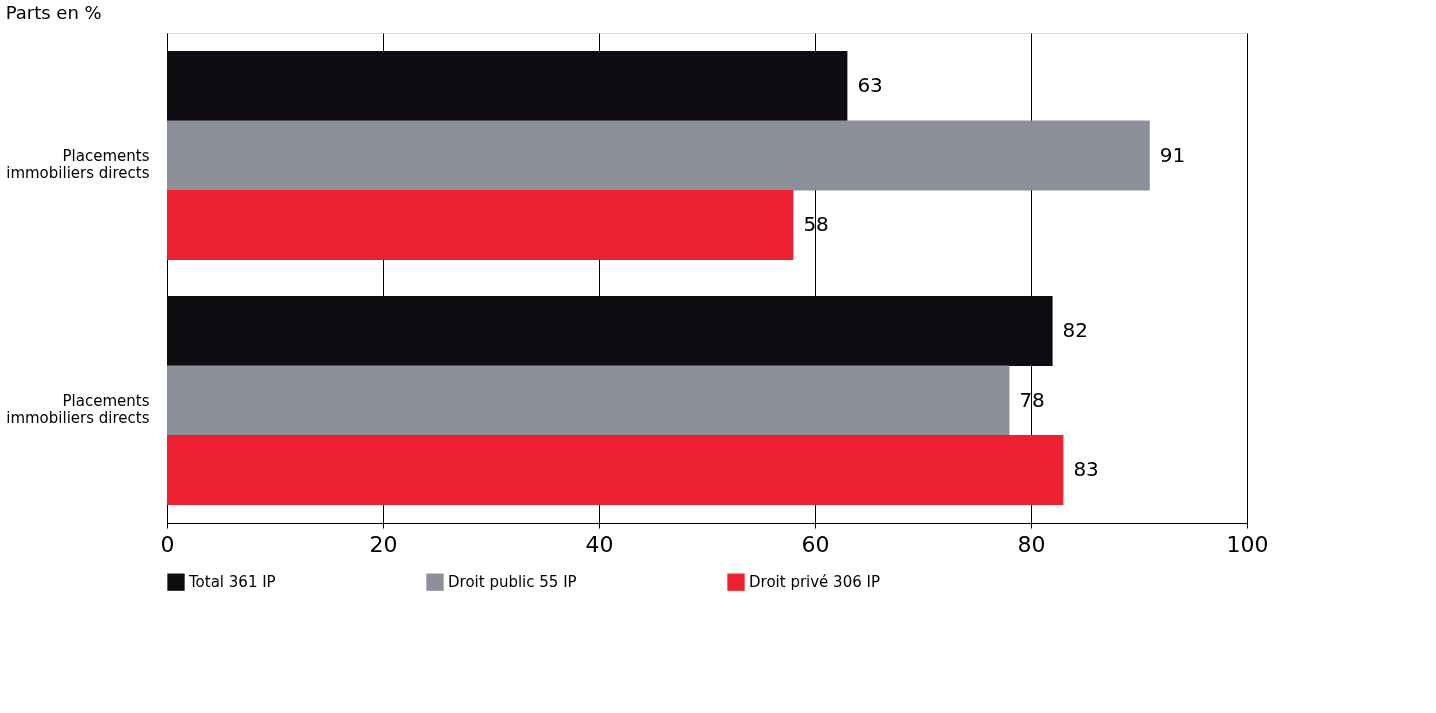 The width and height of the screenshot is (1436, 713). Describe the element at coordinates (1075, 330) in the screenshot. I see `data-label: 82` at that location.